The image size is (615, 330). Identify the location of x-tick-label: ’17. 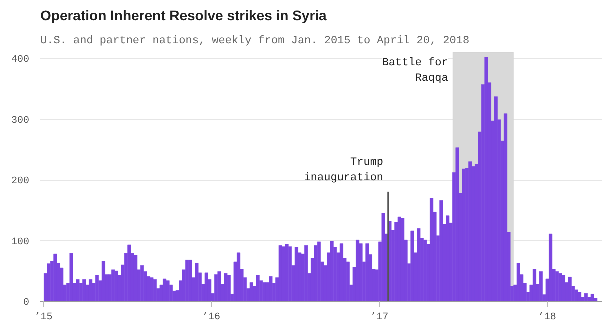
(379, 318).